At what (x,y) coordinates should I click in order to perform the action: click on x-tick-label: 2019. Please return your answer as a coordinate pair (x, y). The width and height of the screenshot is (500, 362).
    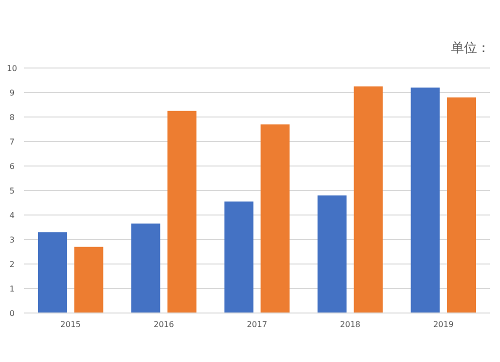
    Looking at the image, I should click on (443, 324).